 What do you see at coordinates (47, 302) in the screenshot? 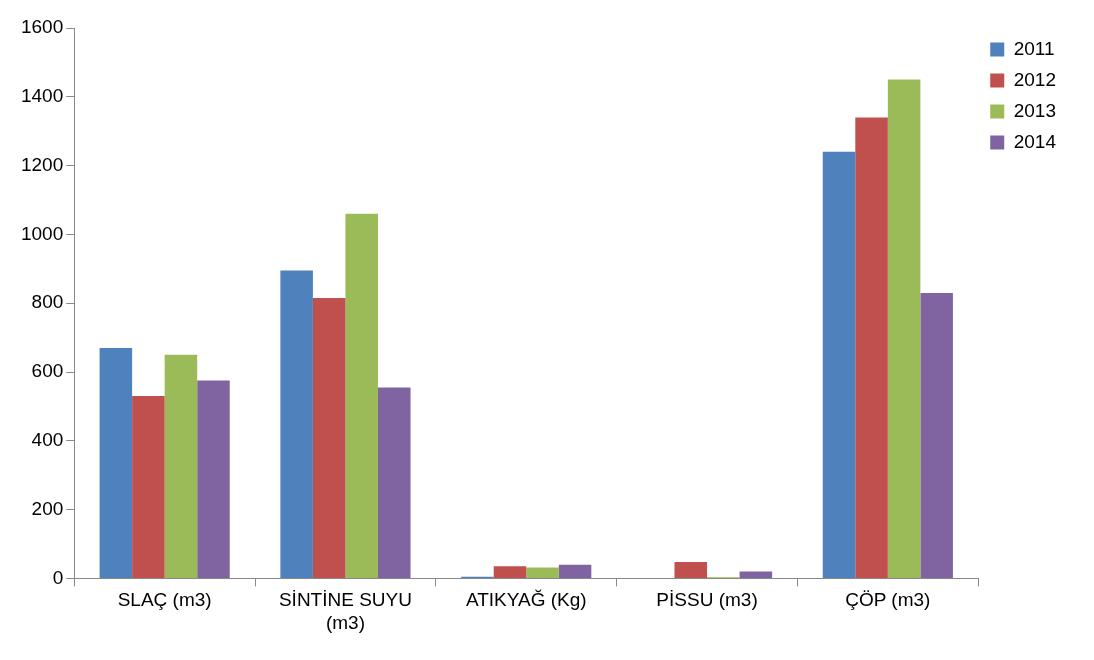
I see `y-tick-label: 800` at bounding box center [47, 302].